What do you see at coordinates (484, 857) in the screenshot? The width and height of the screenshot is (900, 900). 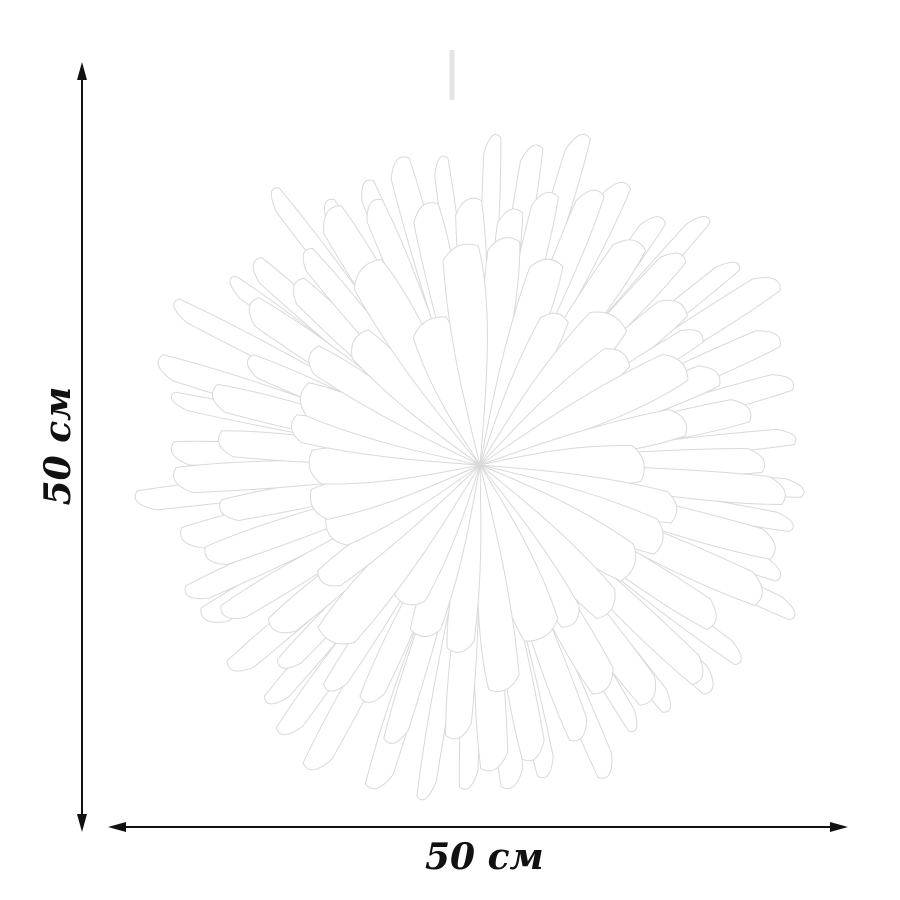 I see `width-label: 50 см` at bounding box center [484, 857].